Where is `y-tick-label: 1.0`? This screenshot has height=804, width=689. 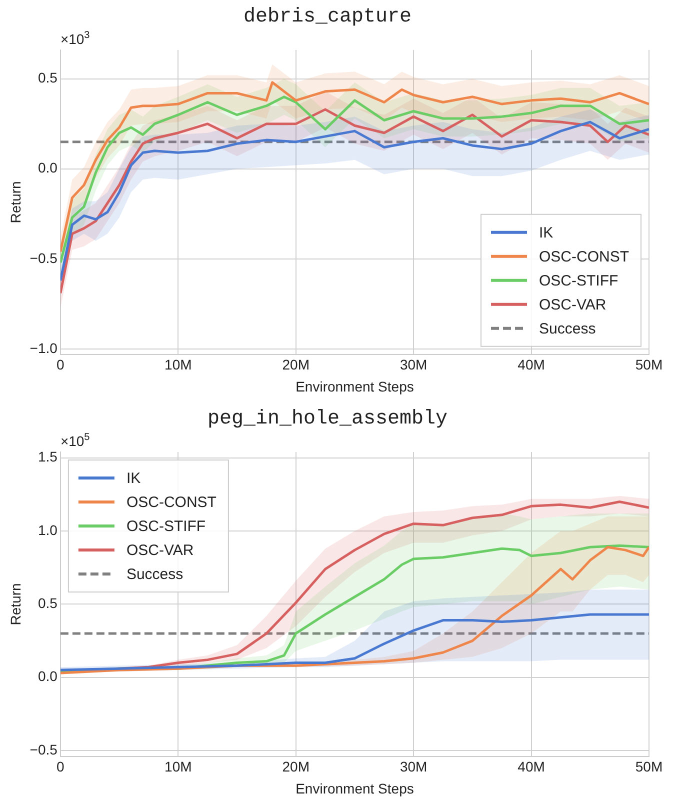
y-tick-label: 1.0 is located at coordinates (48, 530).